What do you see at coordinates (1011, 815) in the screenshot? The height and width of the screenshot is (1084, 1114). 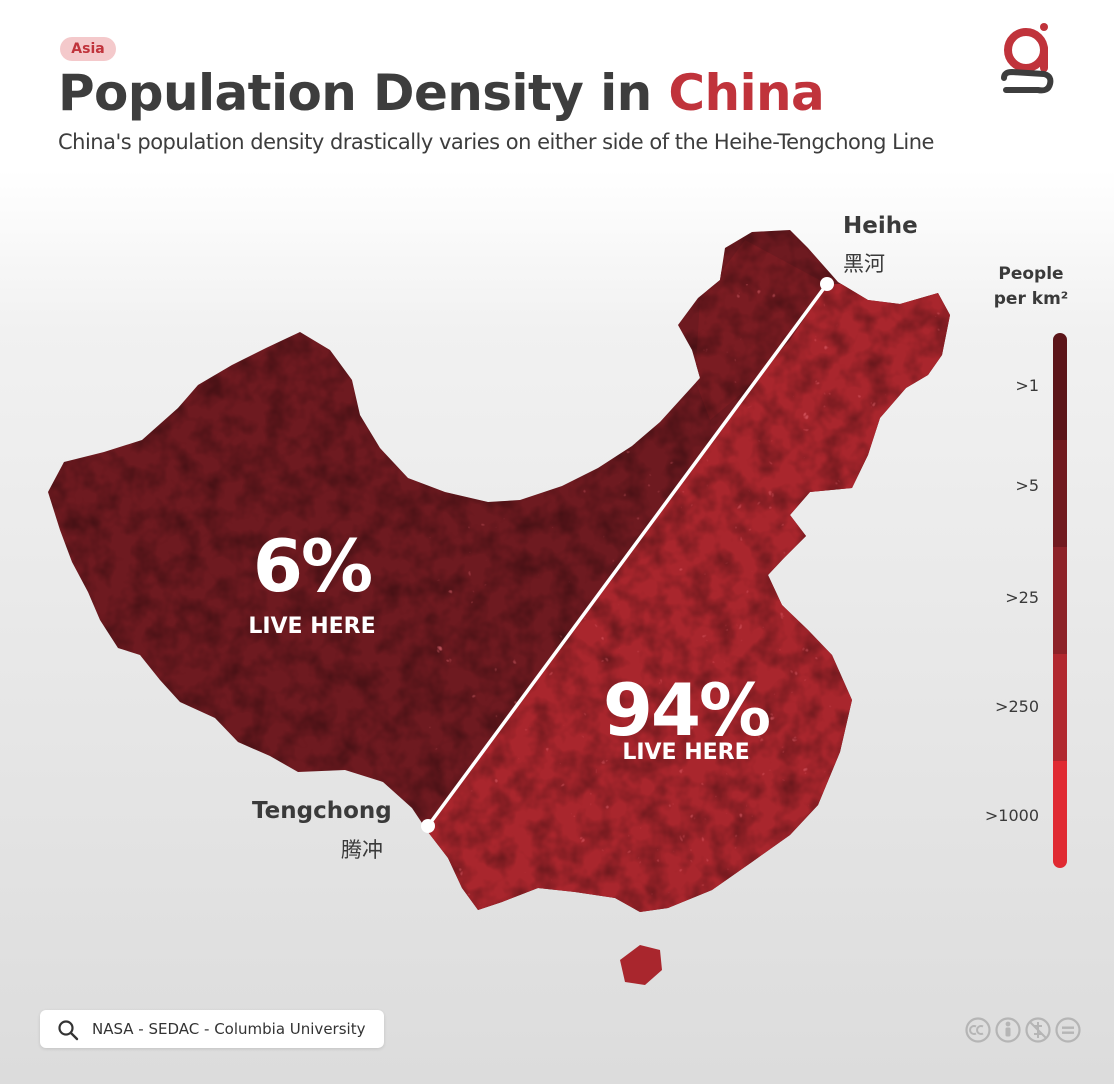 I see `legend-label: >1000` at bounding box center [1011, 815].